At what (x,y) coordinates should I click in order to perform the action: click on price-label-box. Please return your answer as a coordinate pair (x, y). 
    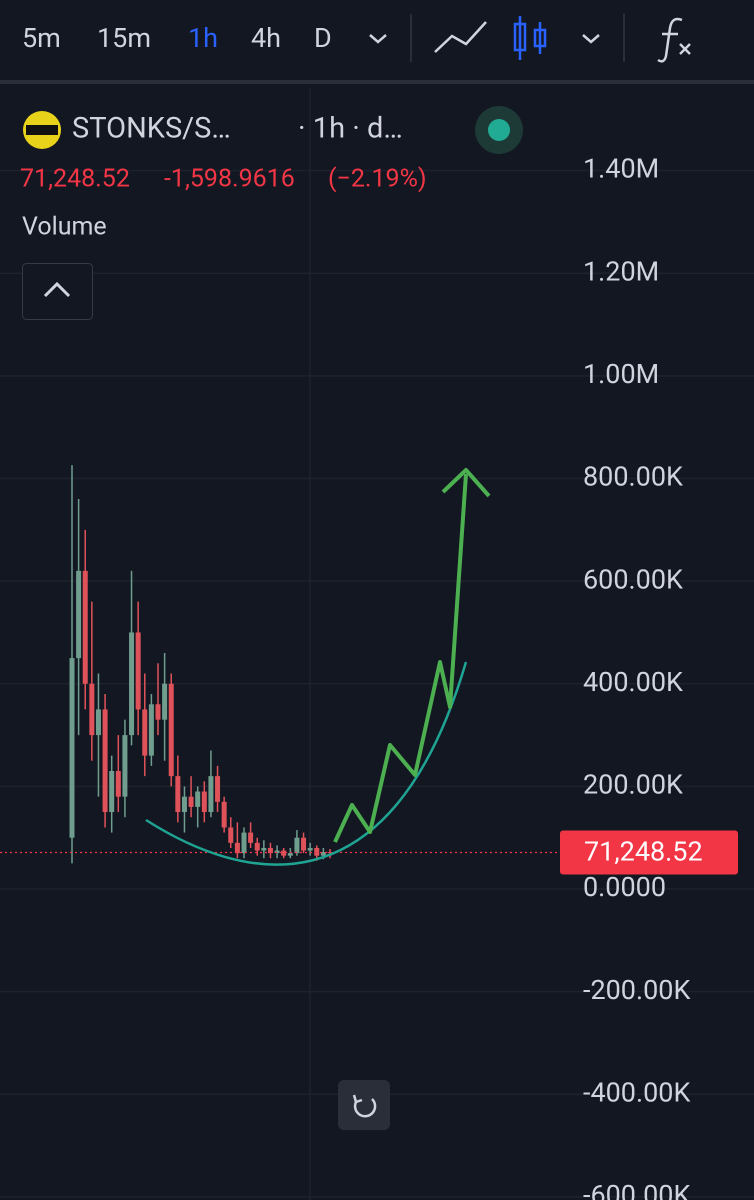
    Looking at the image, I should click on (649, 852).